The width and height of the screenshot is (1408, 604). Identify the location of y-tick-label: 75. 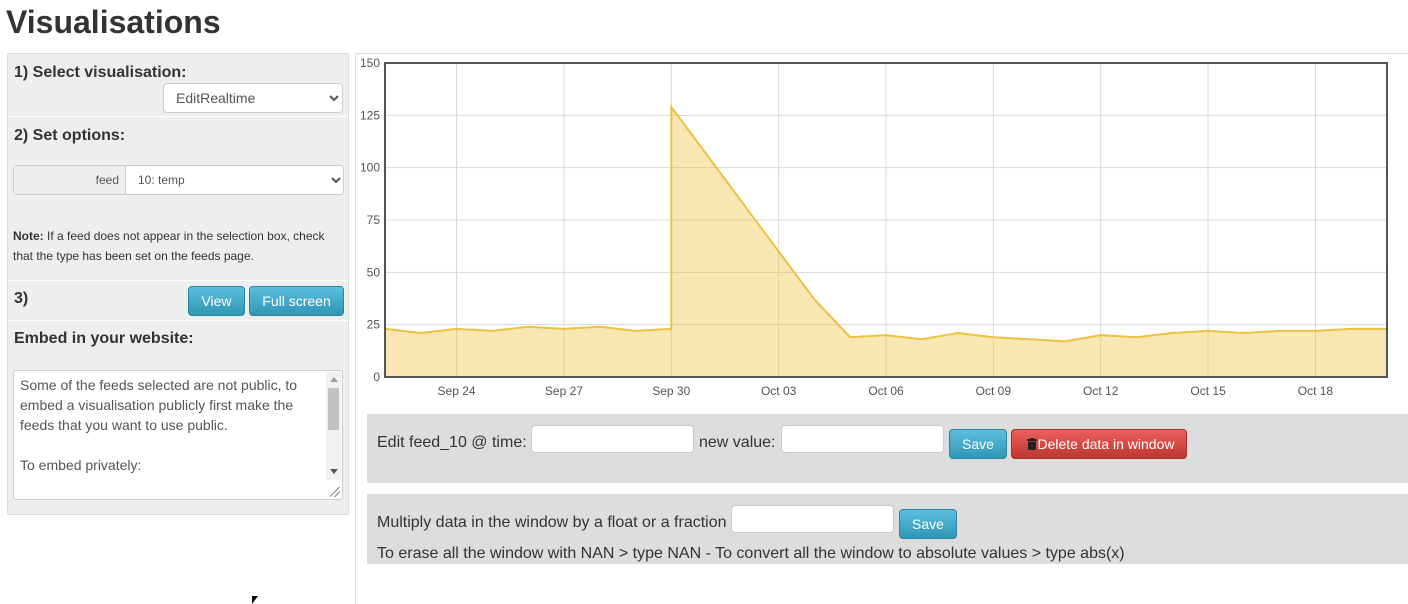
(374, 220).